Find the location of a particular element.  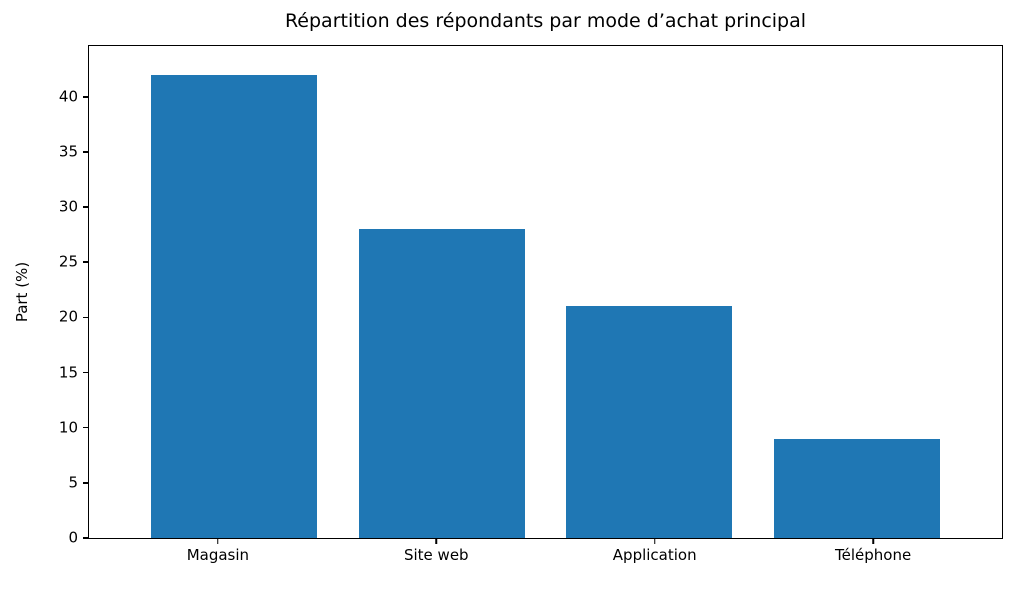

y-tick-label: 40 is located at coordinates (68, 96).